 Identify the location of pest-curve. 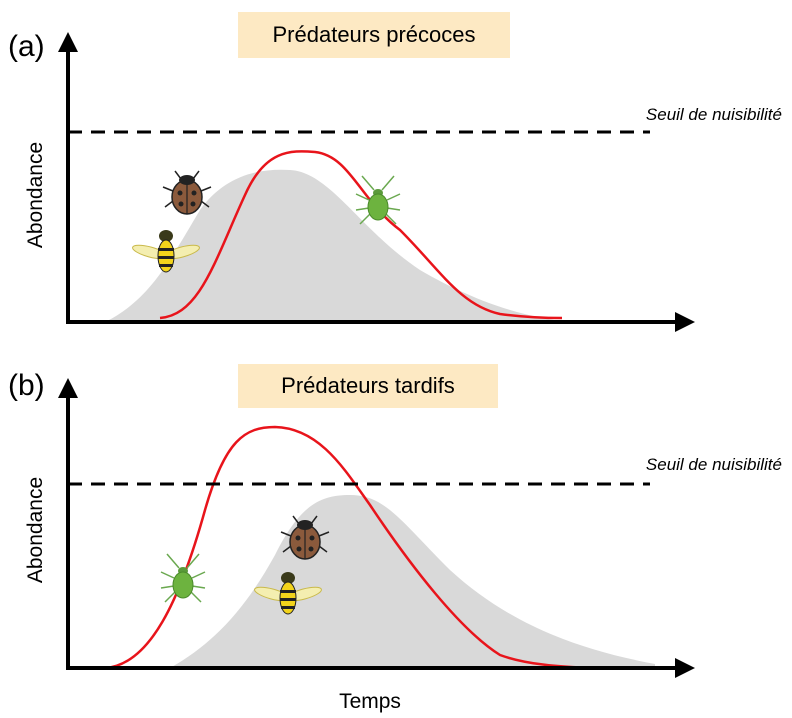
(361, 235).